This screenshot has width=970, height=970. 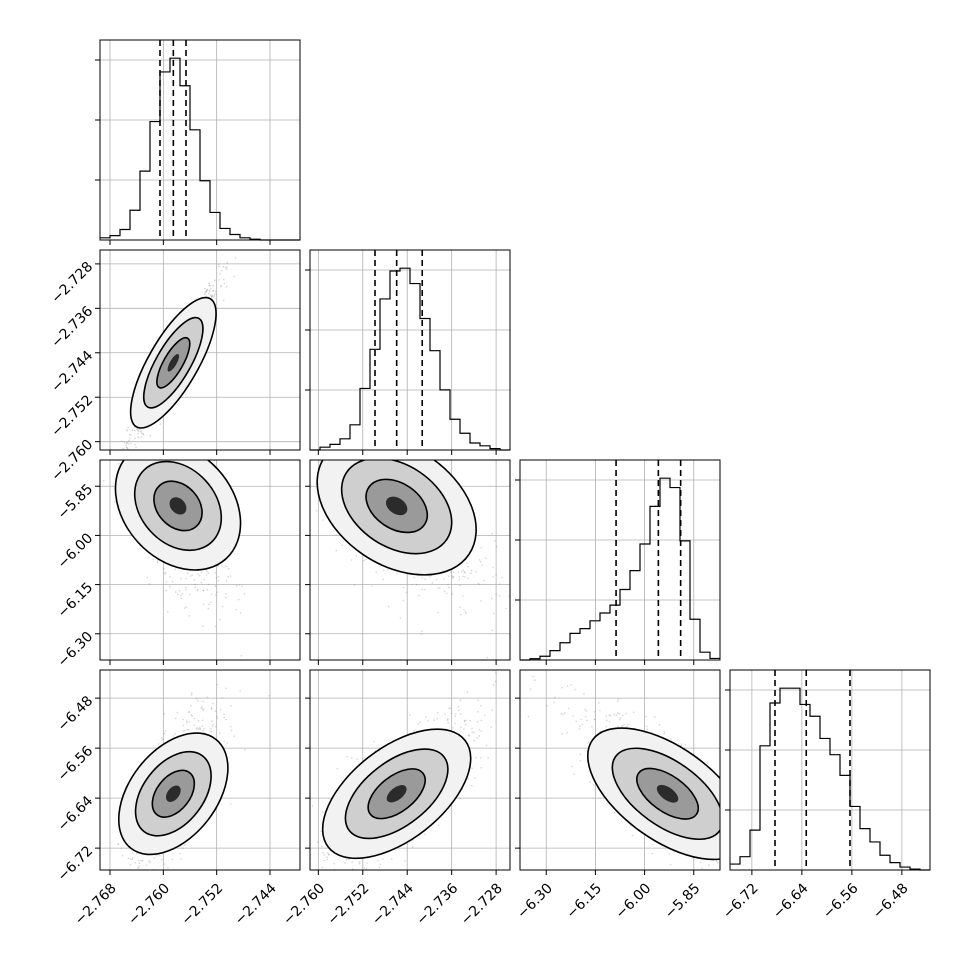 I want to click on y-tick-label: −6.56, so click(x=76, y=764).